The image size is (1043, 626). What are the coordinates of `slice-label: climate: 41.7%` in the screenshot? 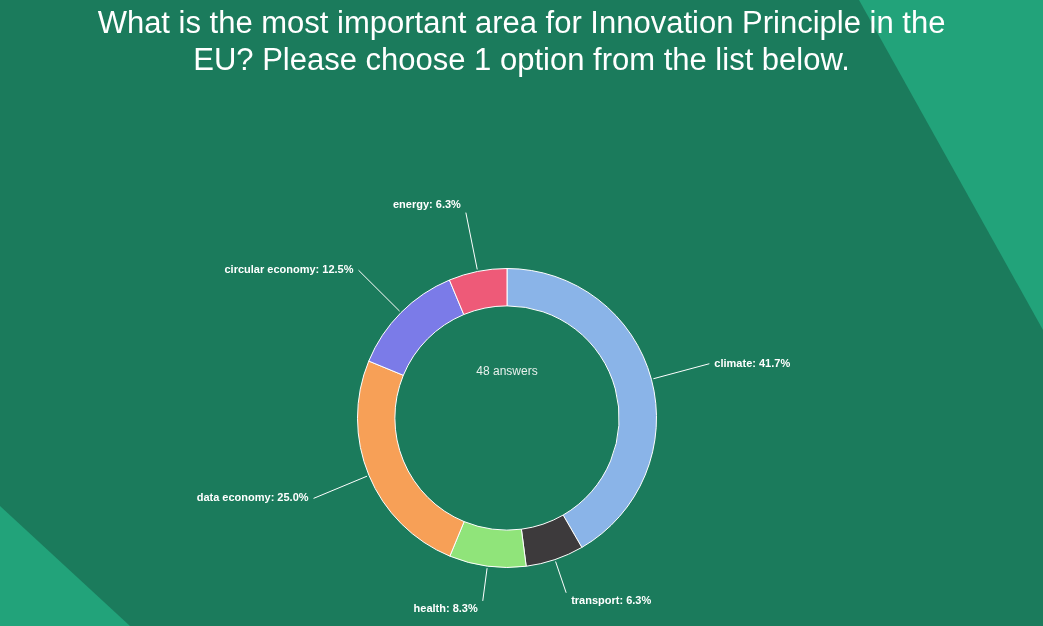 It's located at (752, 362).